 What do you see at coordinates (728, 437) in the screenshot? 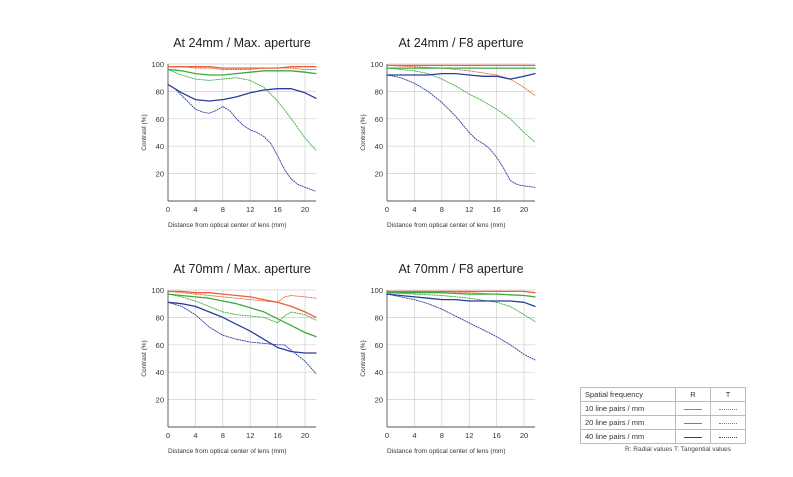
I see `legend-swatch-40-t` at bounding box center [728, 437].